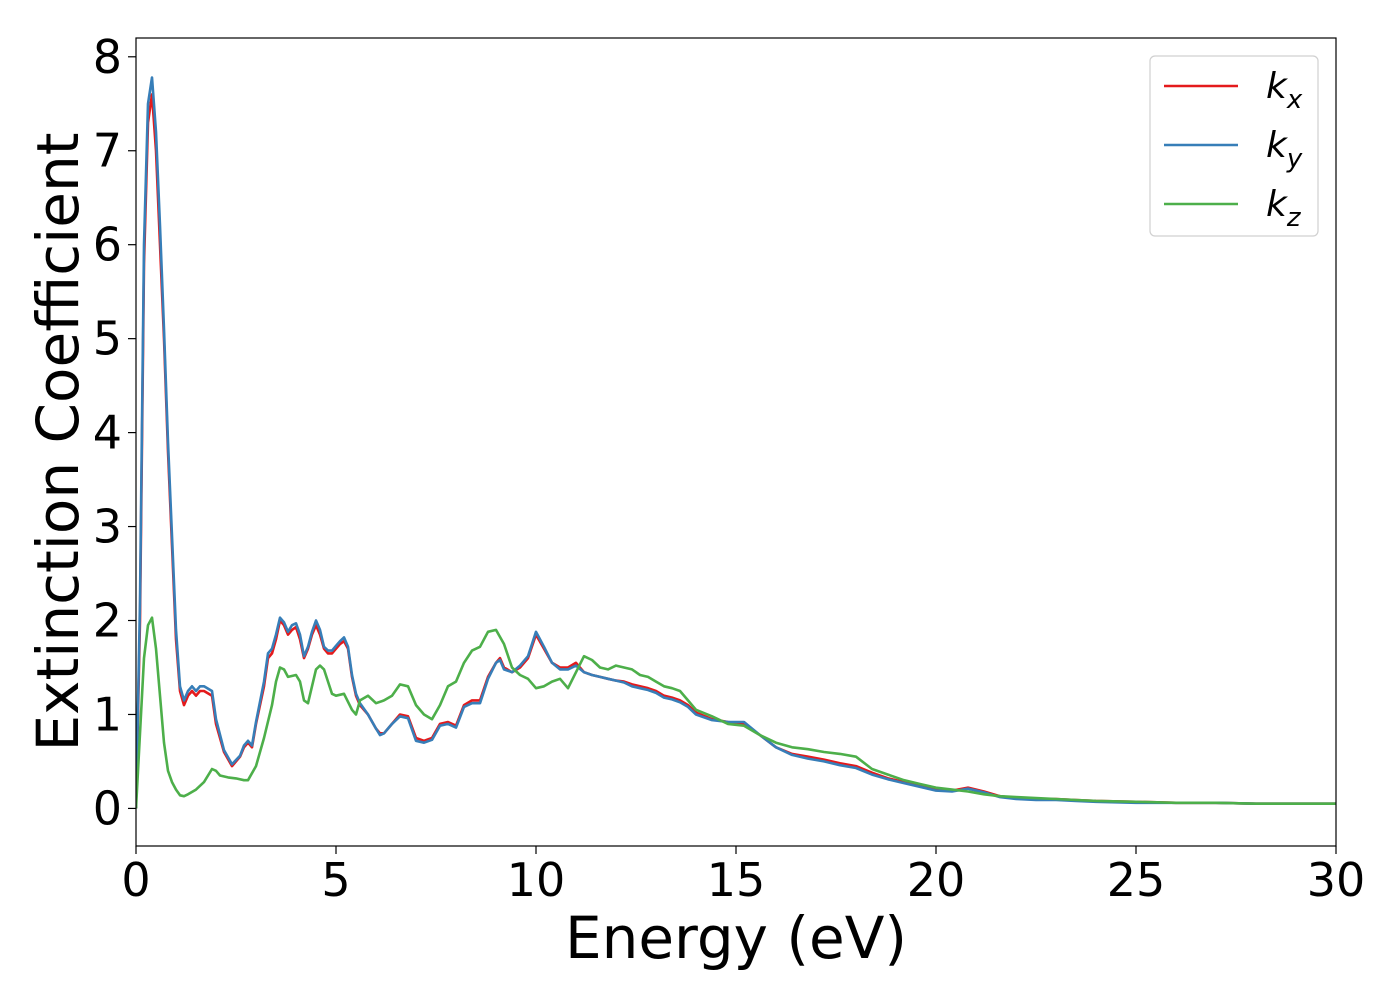  I want to click on x-tick-label: 10, so click(536, 880).